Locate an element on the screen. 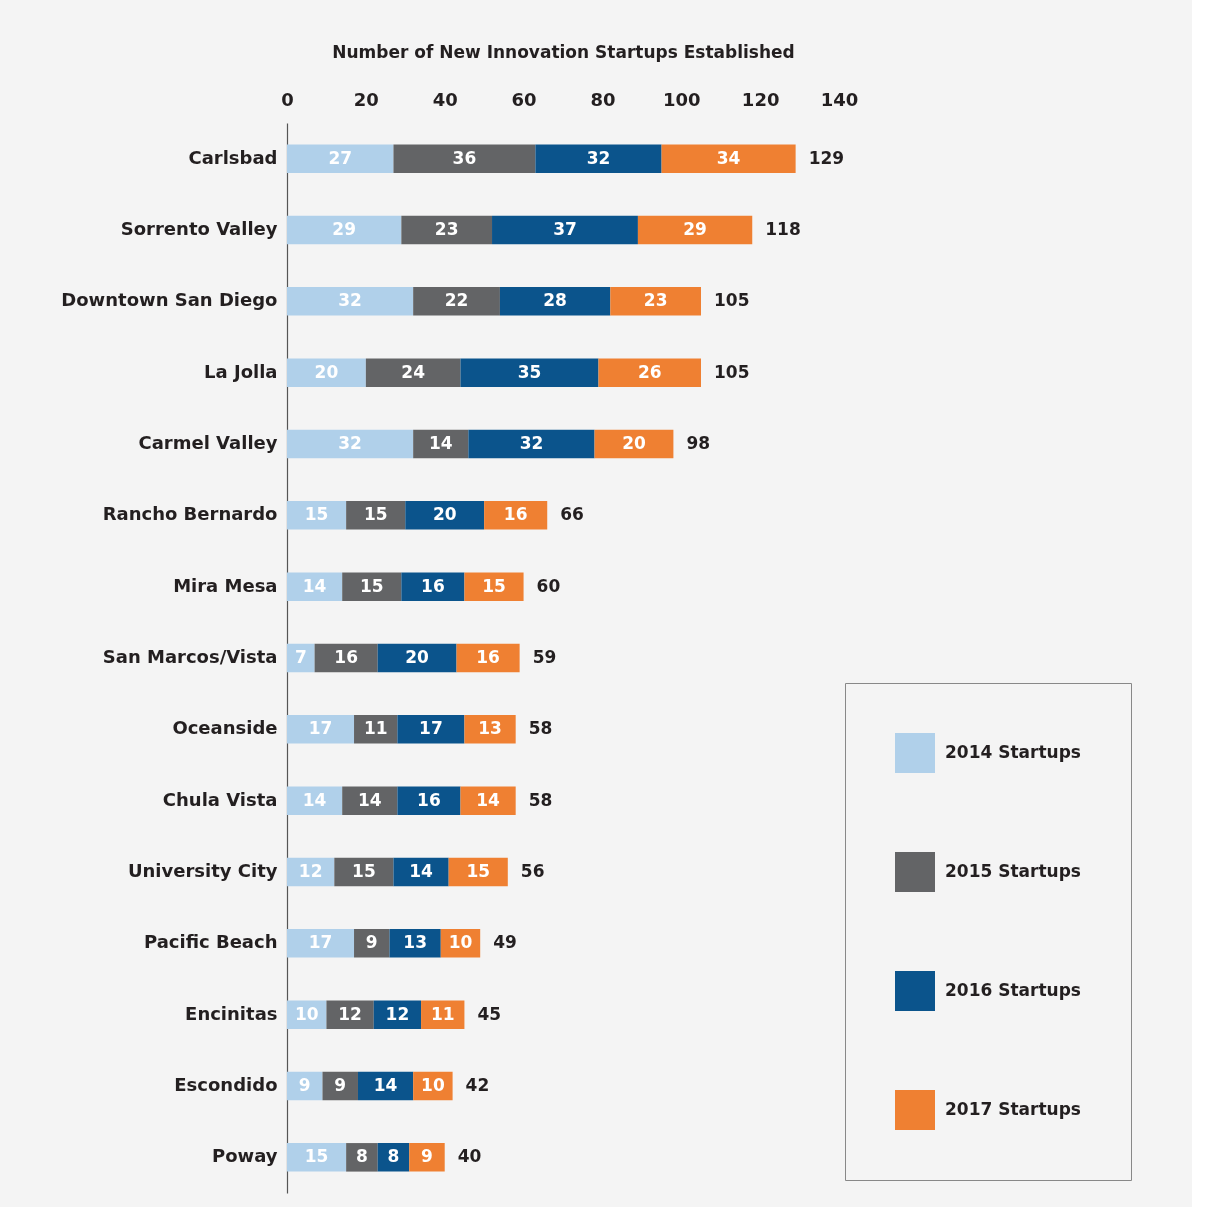 The width and height of the screenshot is (1208, 1207). data-label: 36 is located at coordinates (464, 157).